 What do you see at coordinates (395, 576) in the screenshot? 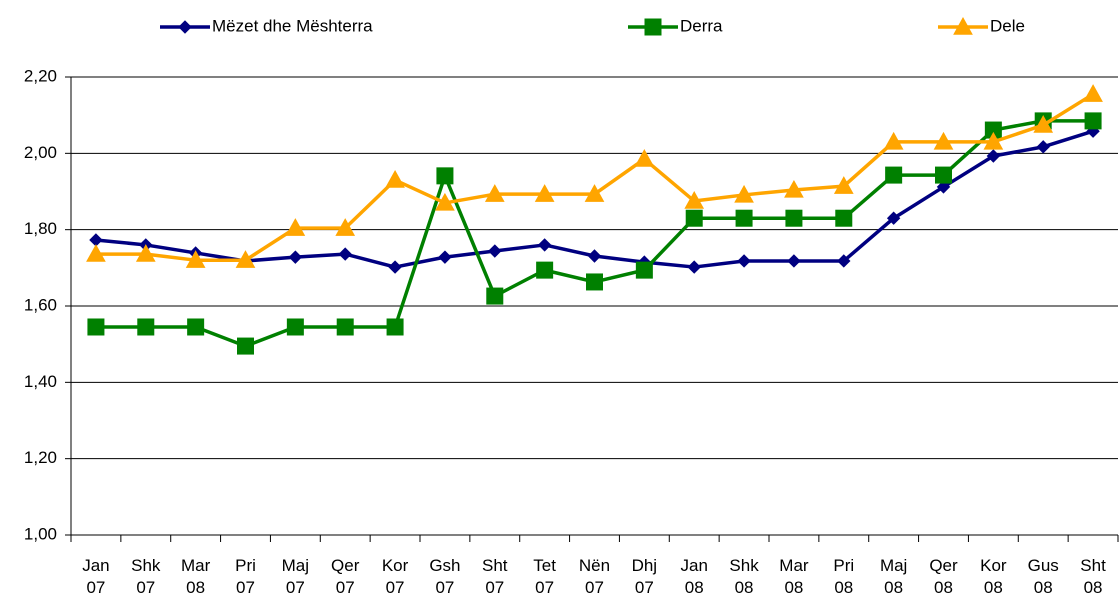
I see `x-tick-label: Kor 07` at bounding box center [395, 576].